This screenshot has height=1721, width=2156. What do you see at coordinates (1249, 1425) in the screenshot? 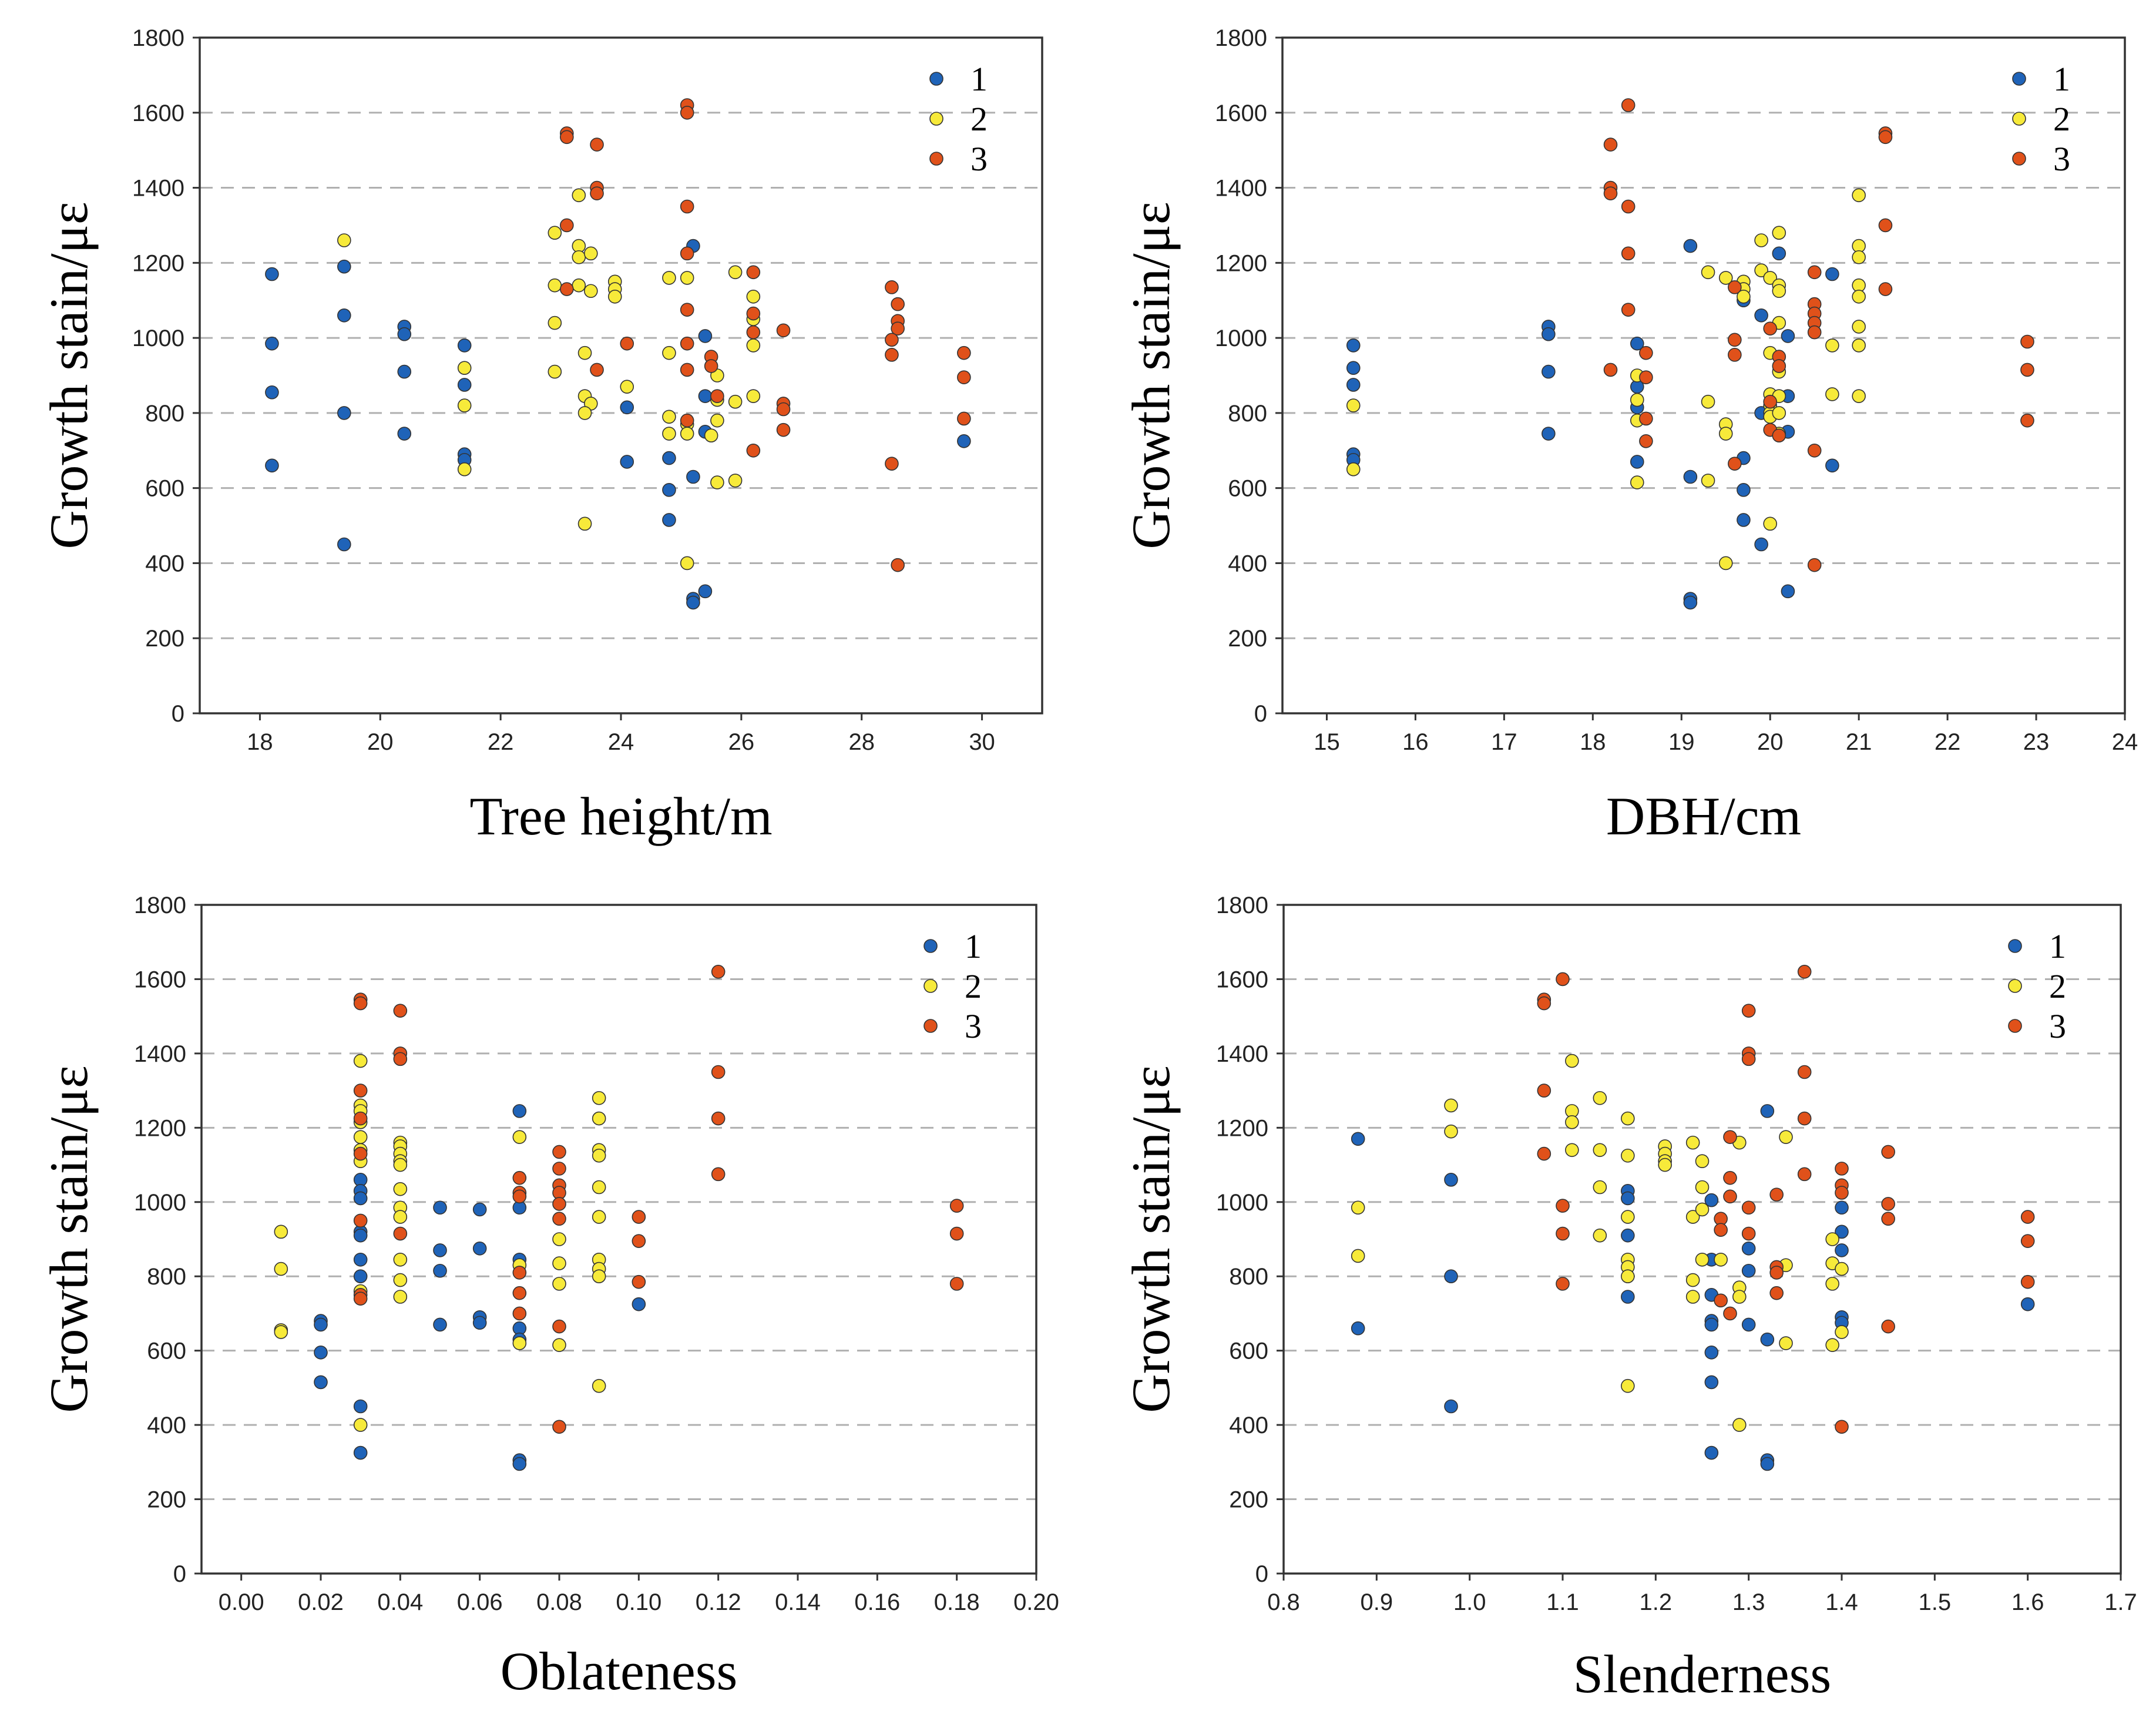
I see `y-tick-label: 400` at bounding box center [1249, 1425].